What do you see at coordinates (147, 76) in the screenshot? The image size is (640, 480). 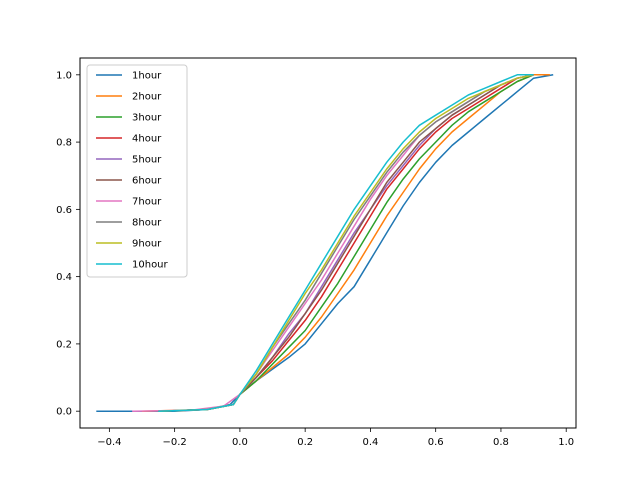 I see `legend-label-1hour: 1hour` at bounding box center [147, 76].